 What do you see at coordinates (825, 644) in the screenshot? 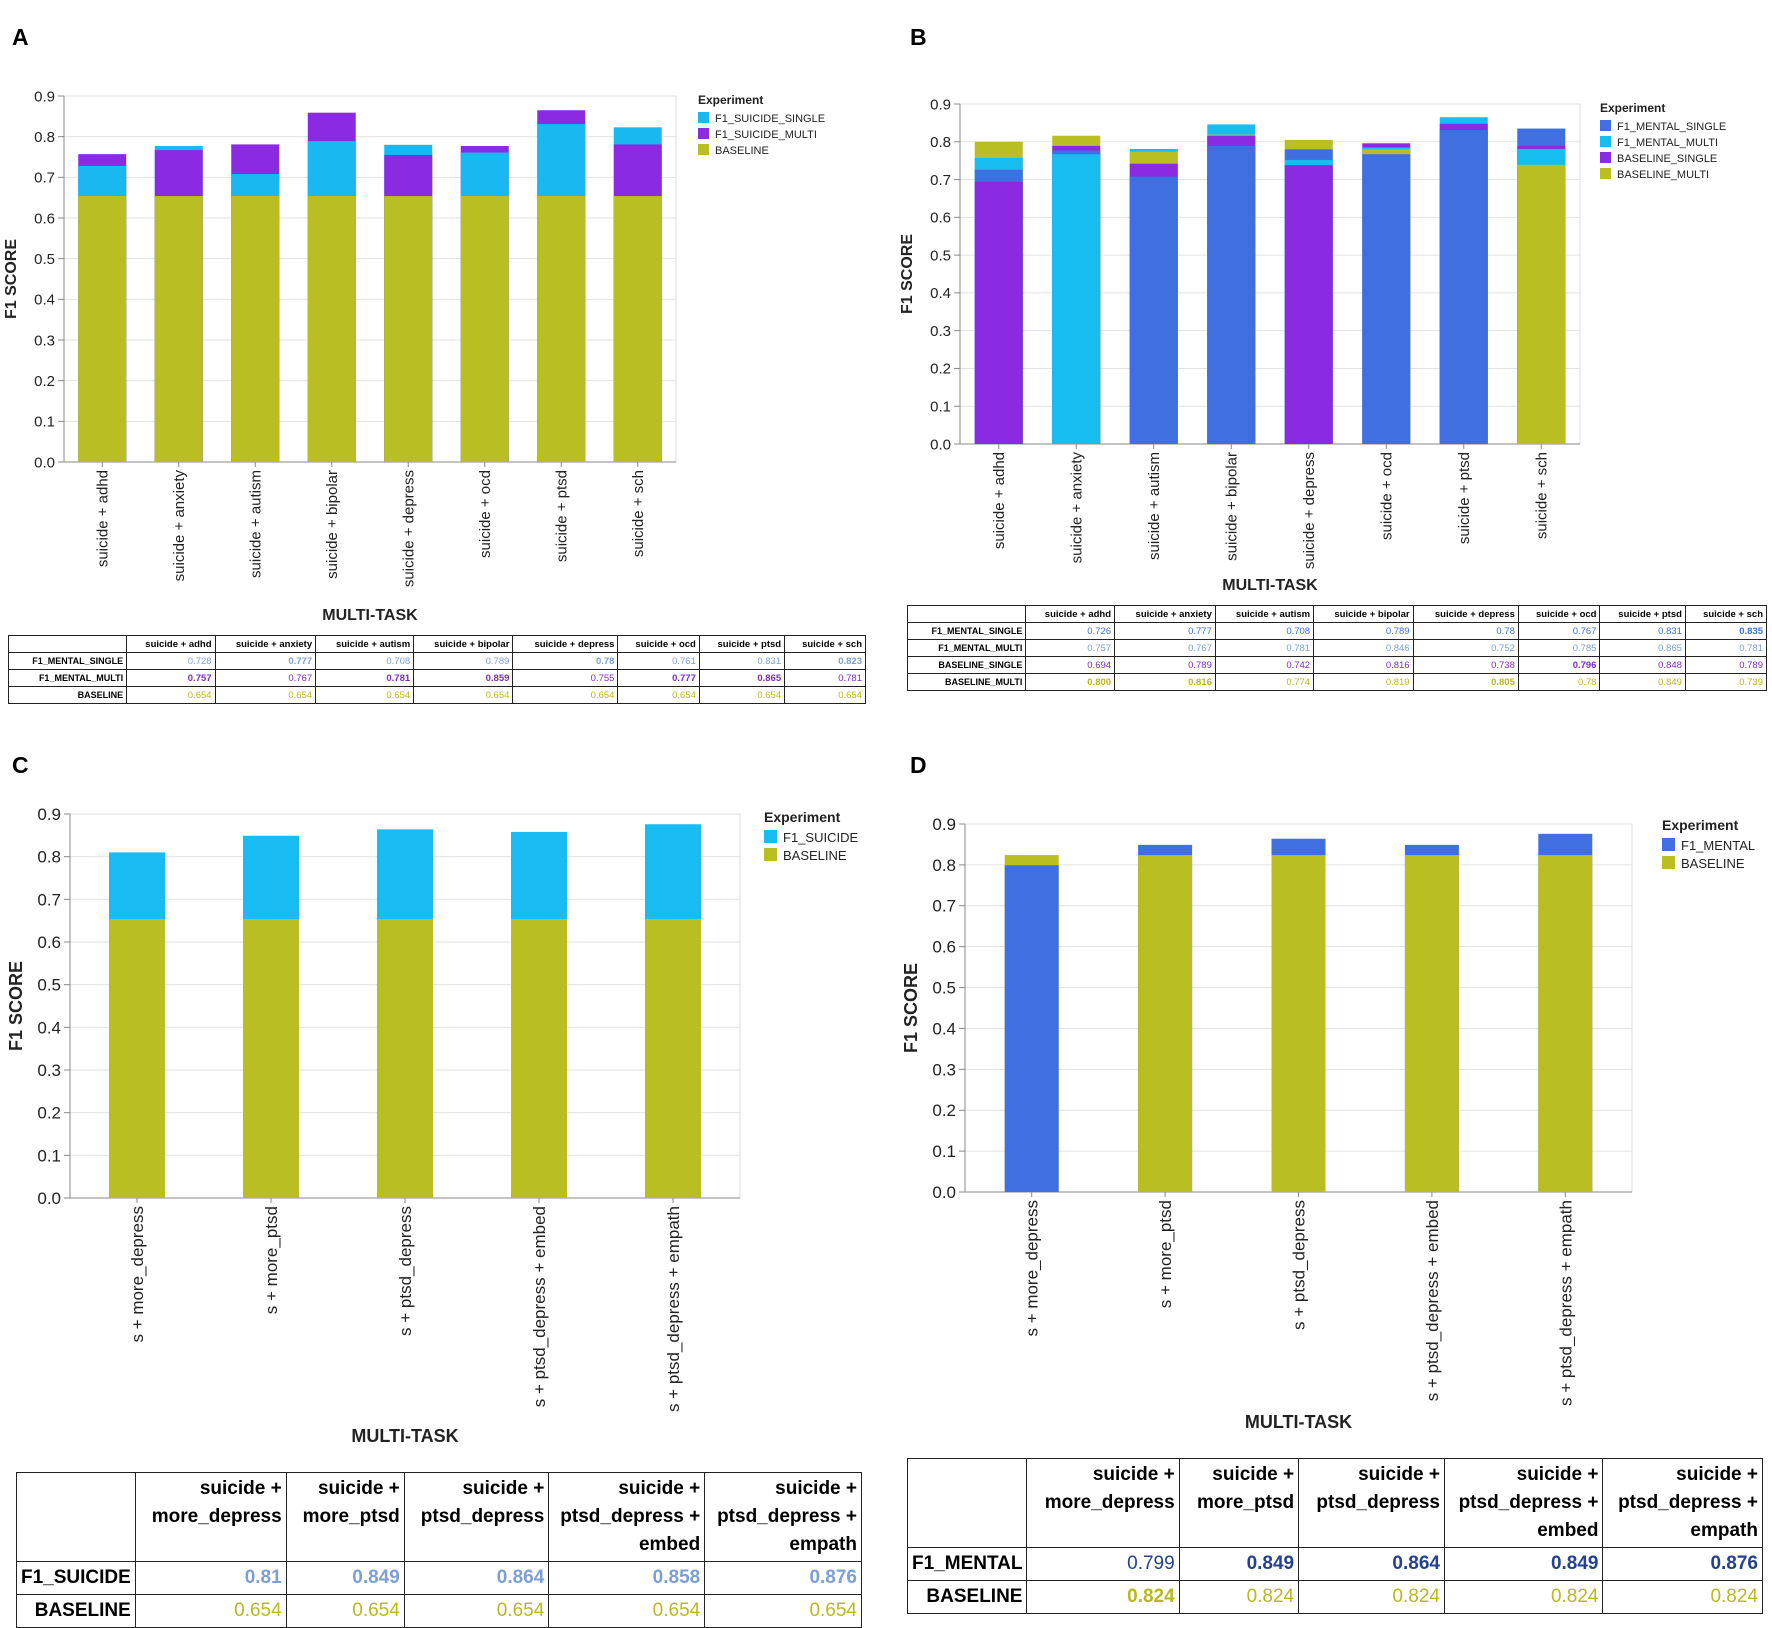
I see `table-a-column-header: suicide + sch` at bounding box center [825, 644].